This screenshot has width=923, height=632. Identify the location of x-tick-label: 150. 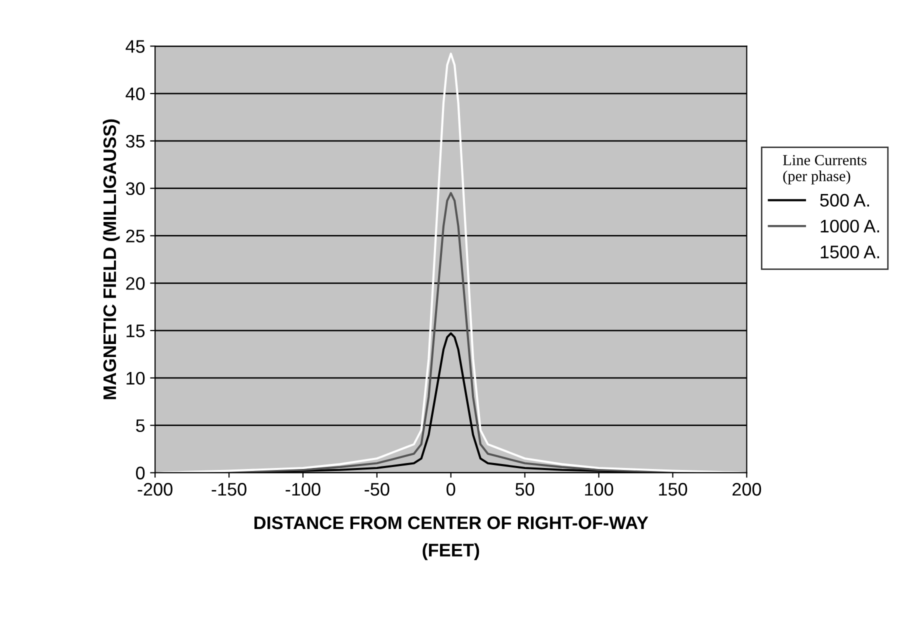
(673, 489).